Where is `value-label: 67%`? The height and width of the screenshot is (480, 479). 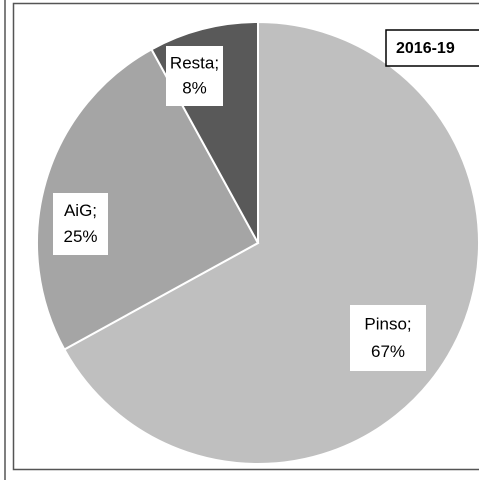
value-label: 67% is located at coordinates (388, 351).